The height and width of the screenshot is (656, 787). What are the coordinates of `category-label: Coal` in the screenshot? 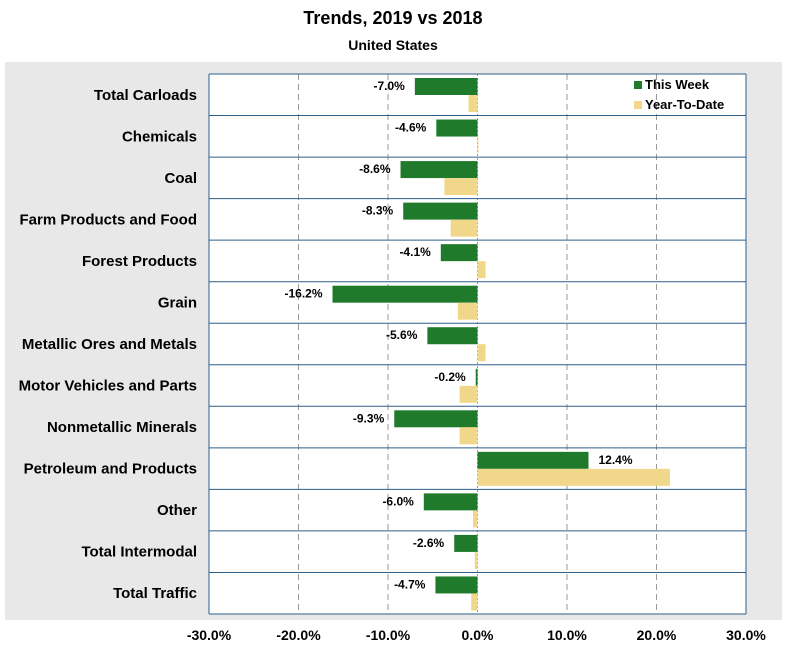 It's located at (180, 178).